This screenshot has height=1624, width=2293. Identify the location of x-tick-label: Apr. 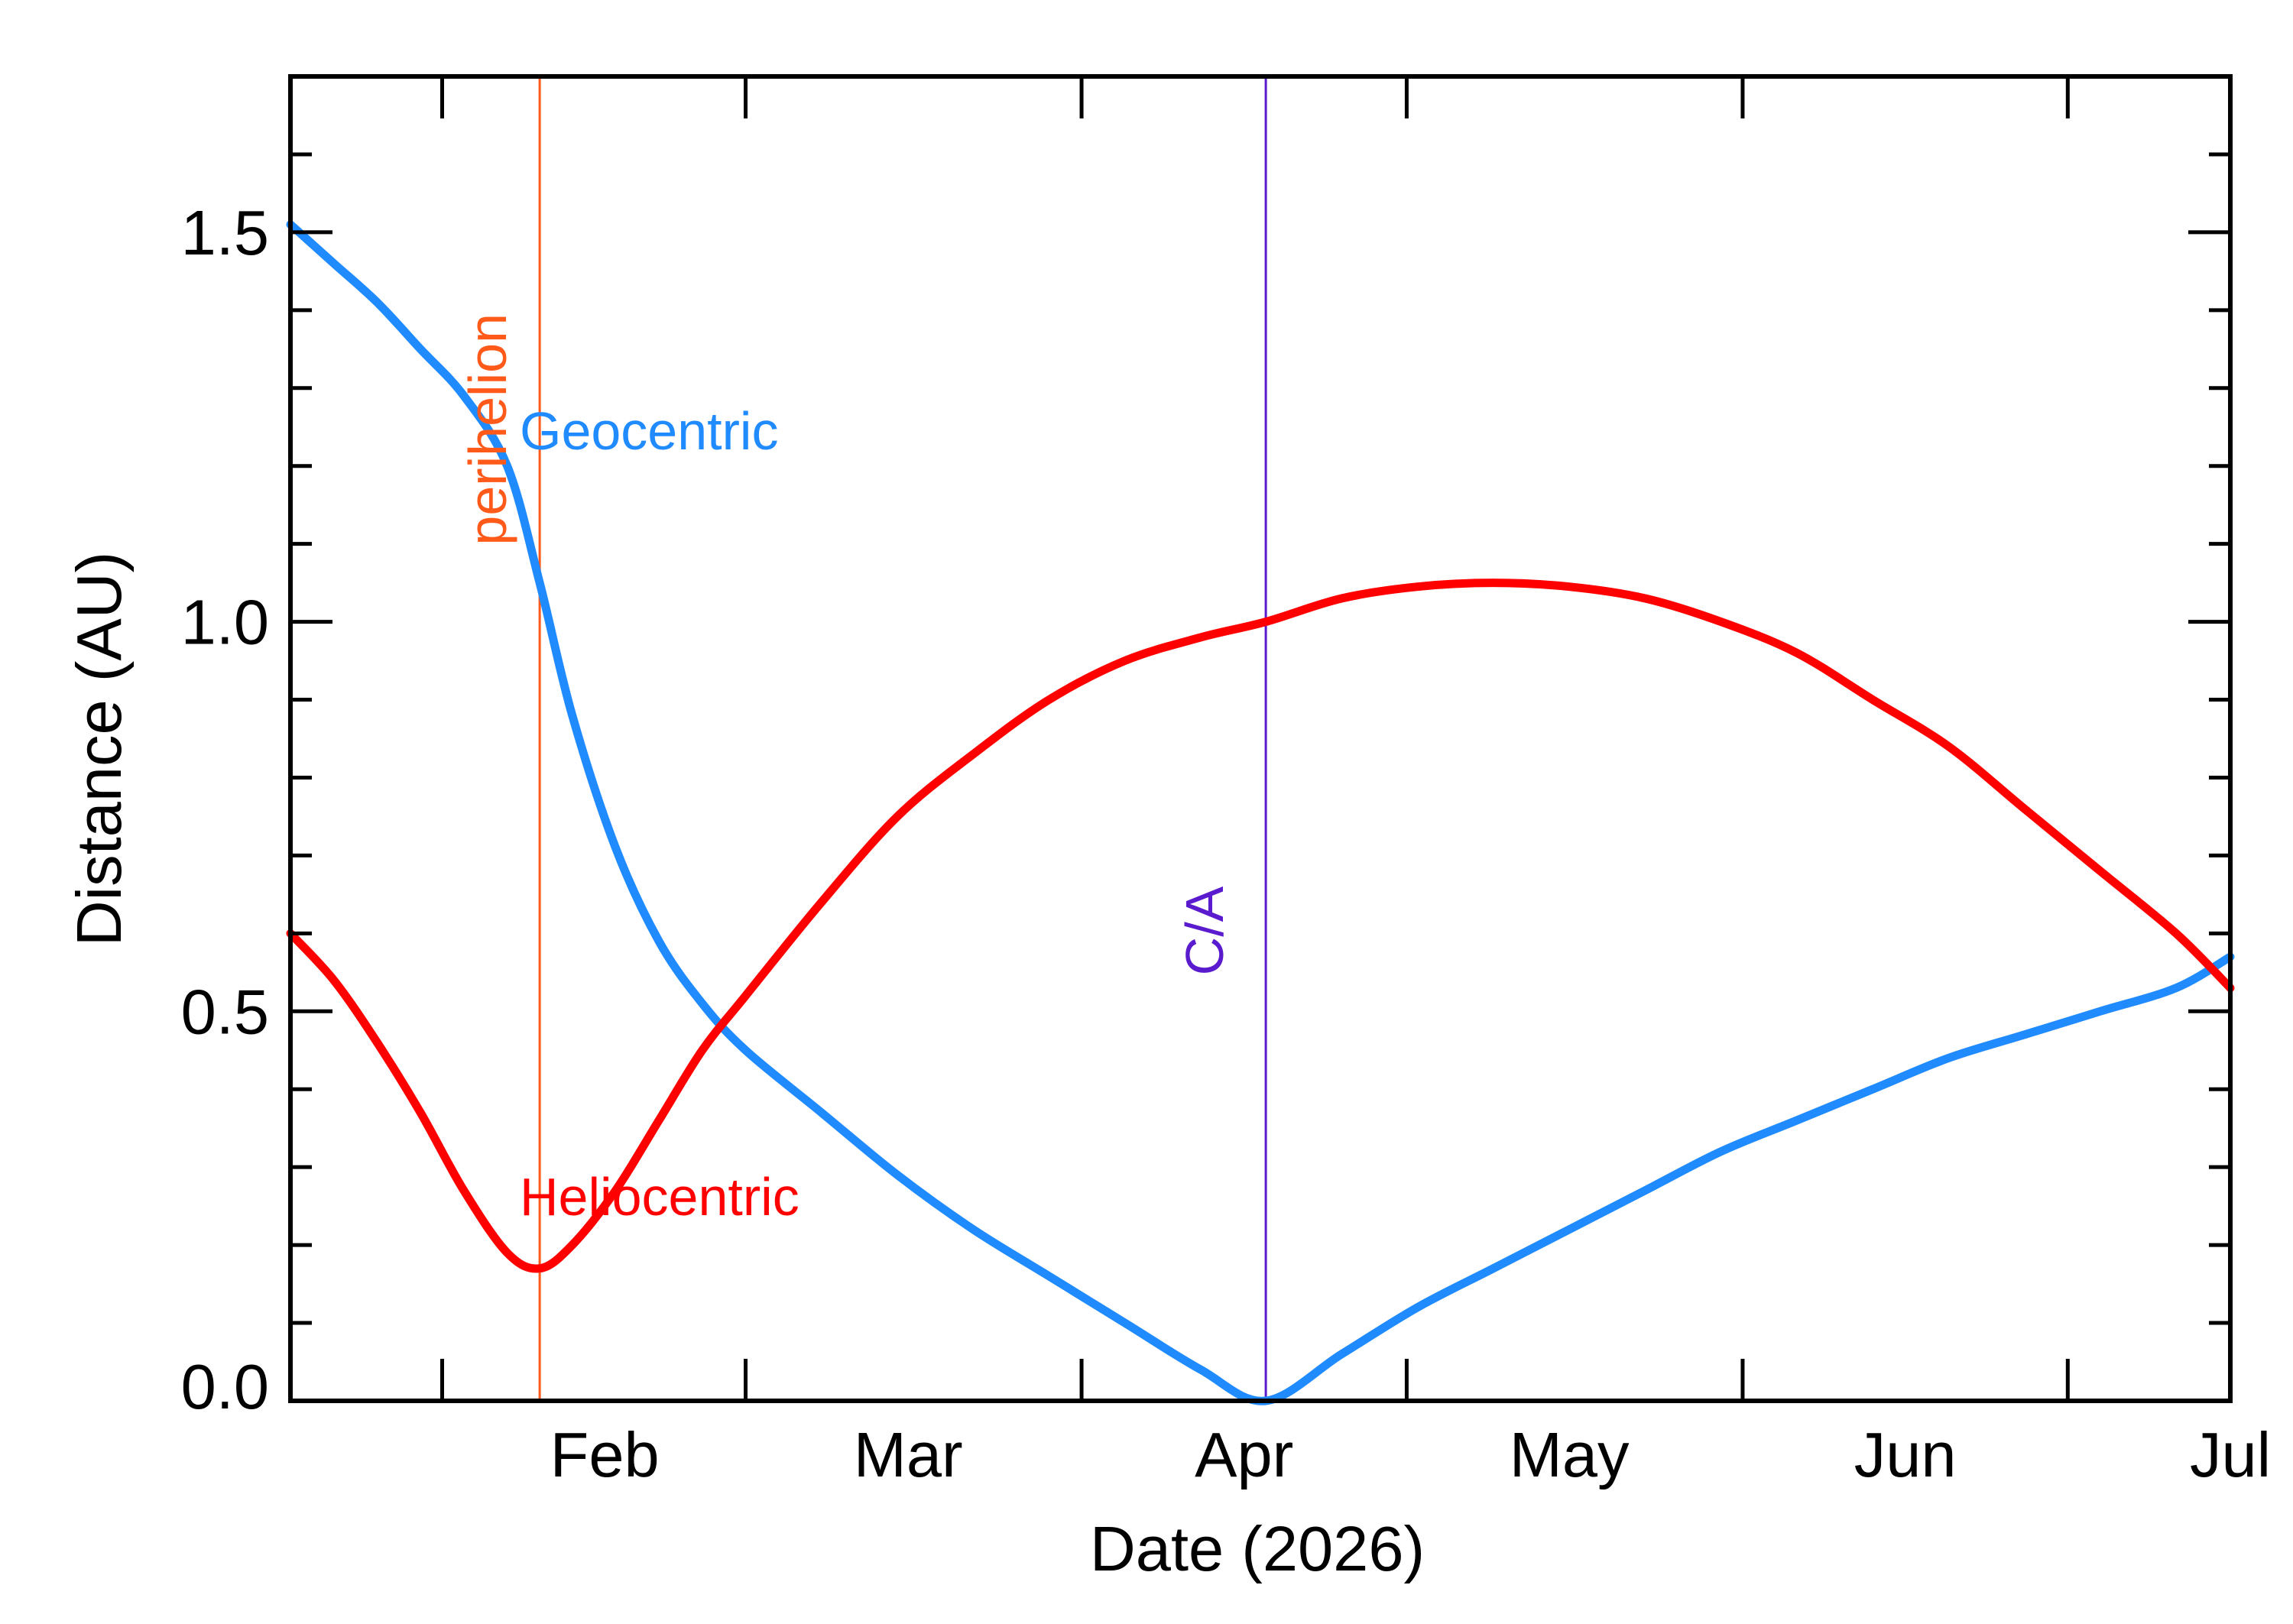
(1244, 1454).